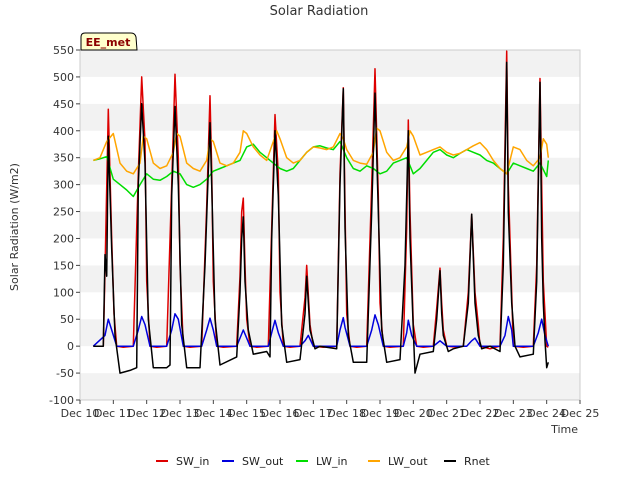 The height and width of the screenshot is (480, 640). What do you see at coordinates (564, 429) in the screenshot?
I see `x-axis-label: Time` at bounding box center [564, 429].